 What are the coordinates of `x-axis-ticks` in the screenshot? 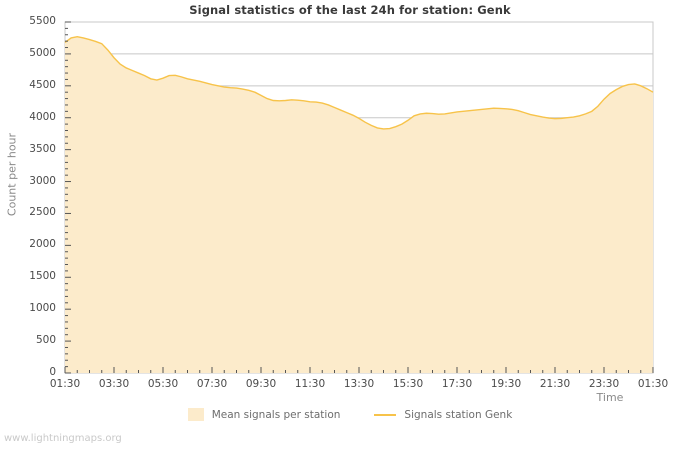 It's located at (359, 370).